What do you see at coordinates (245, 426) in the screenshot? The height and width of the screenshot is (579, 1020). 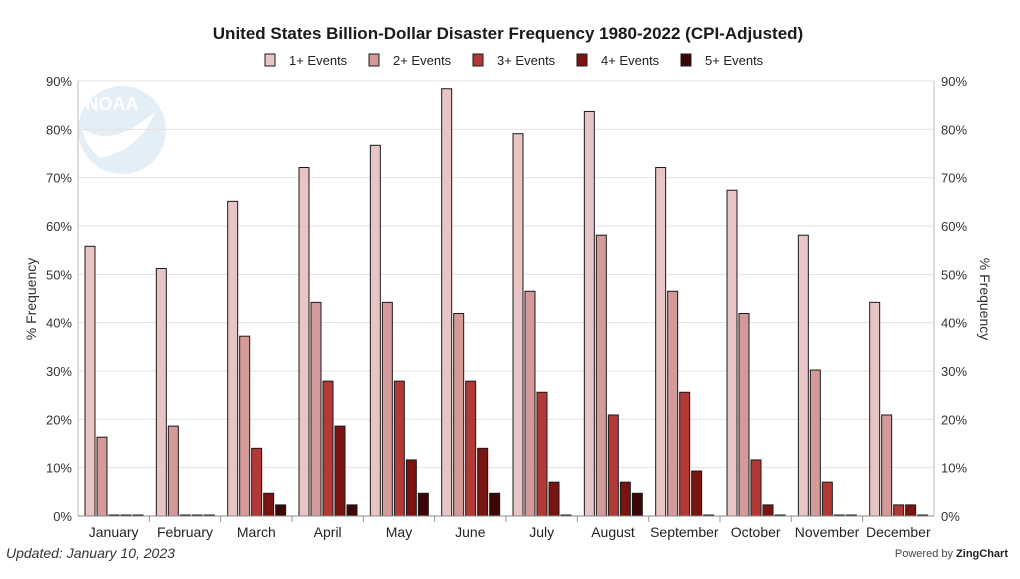 I see `bar-march-2plus` at bounding box center [245, 426].